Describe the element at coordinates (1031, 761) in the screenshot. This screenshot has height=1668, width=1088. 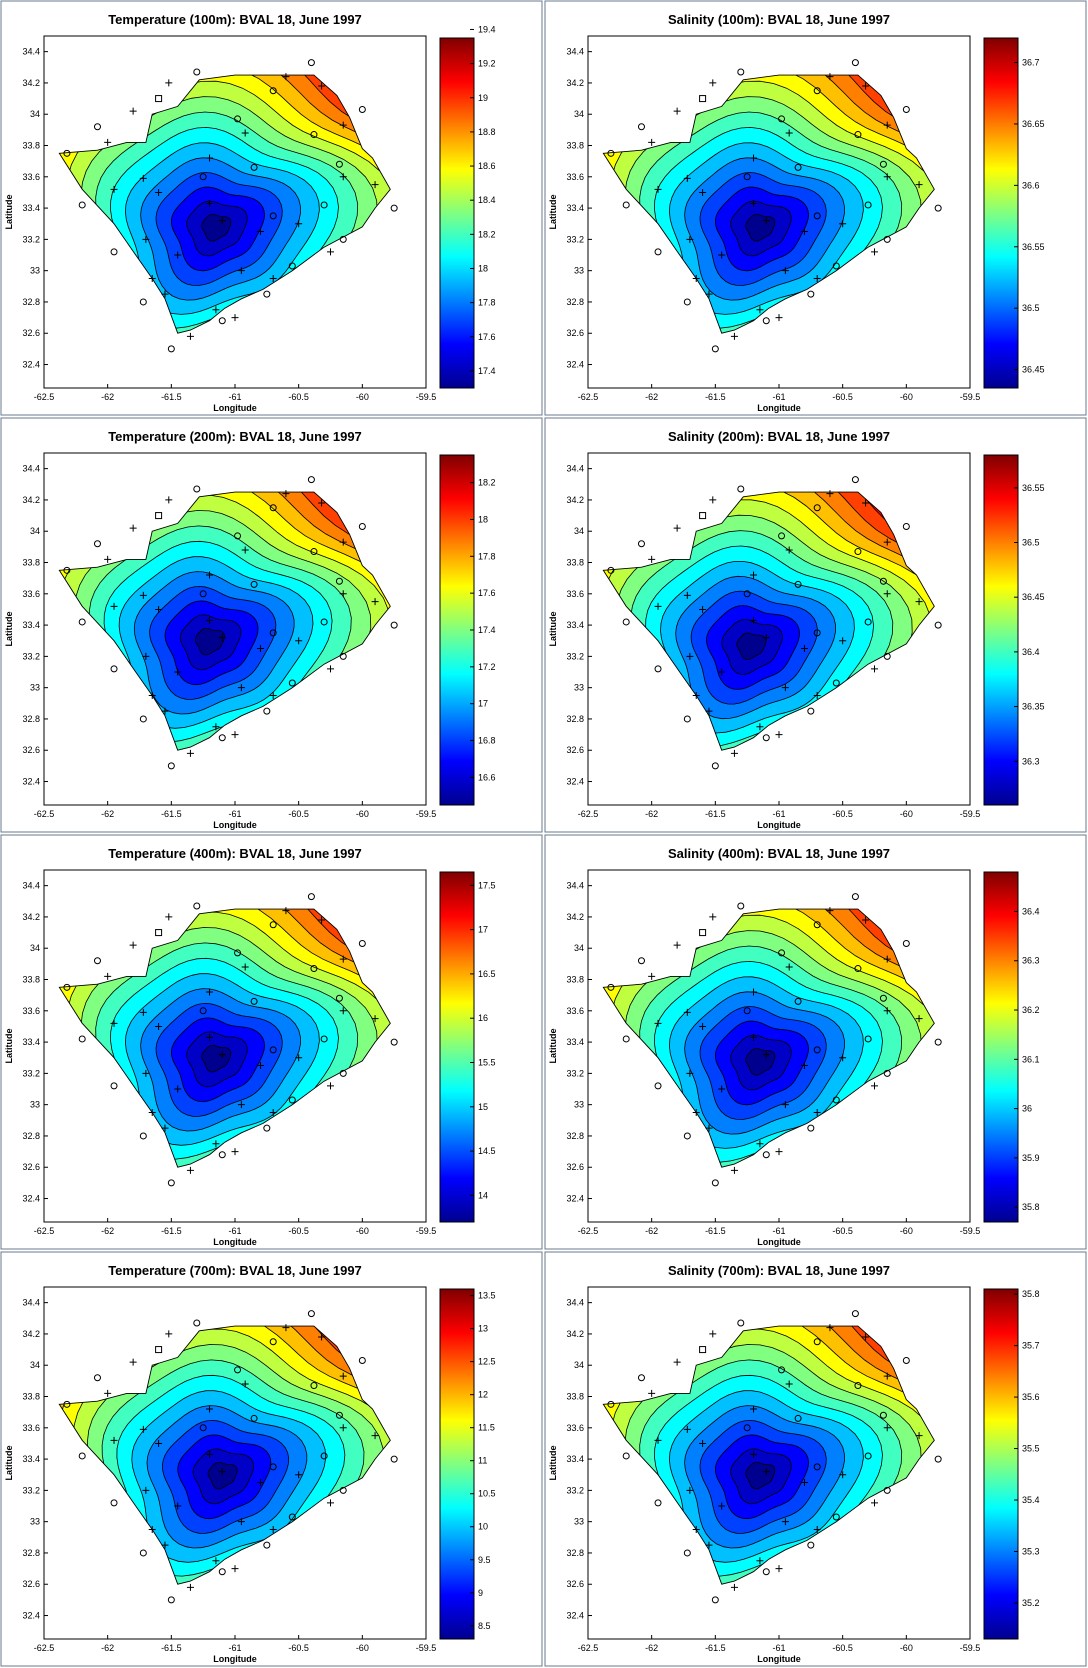
I see `colorbar-tick-label: 36.3` at that location.